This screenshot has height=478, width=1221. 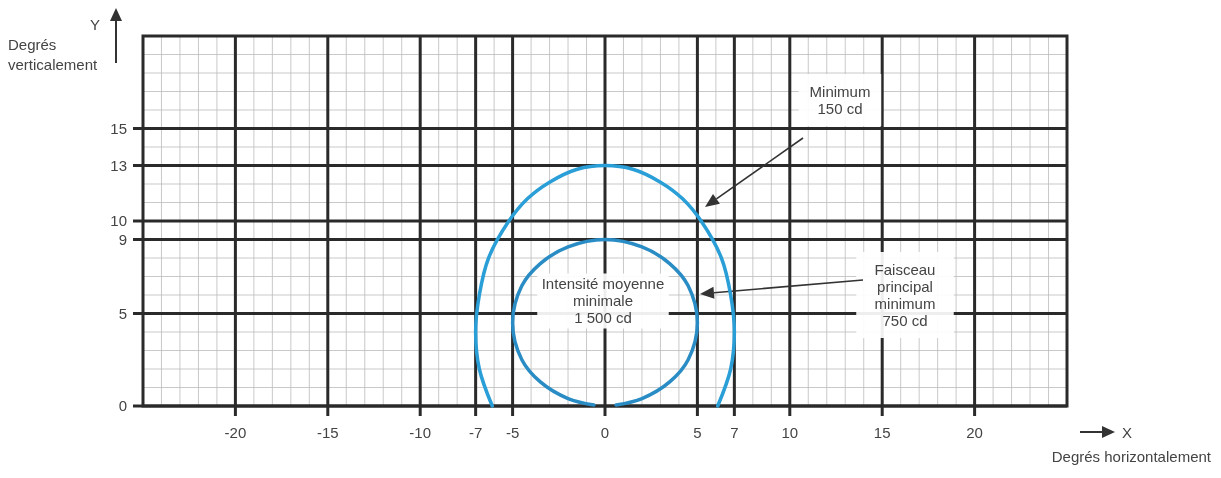 I want to click on y-tick-label: 10, so click(x=118, y=220).